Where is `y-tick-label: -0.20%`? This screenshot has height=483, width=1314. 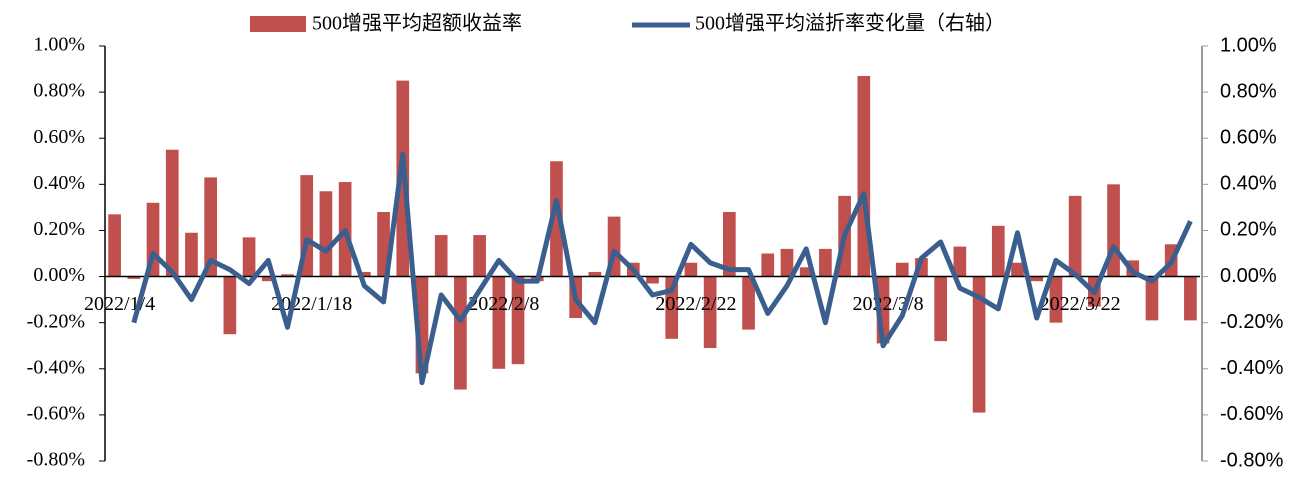
y-tick-label: -0.20% is located at coordinates (56, 321).